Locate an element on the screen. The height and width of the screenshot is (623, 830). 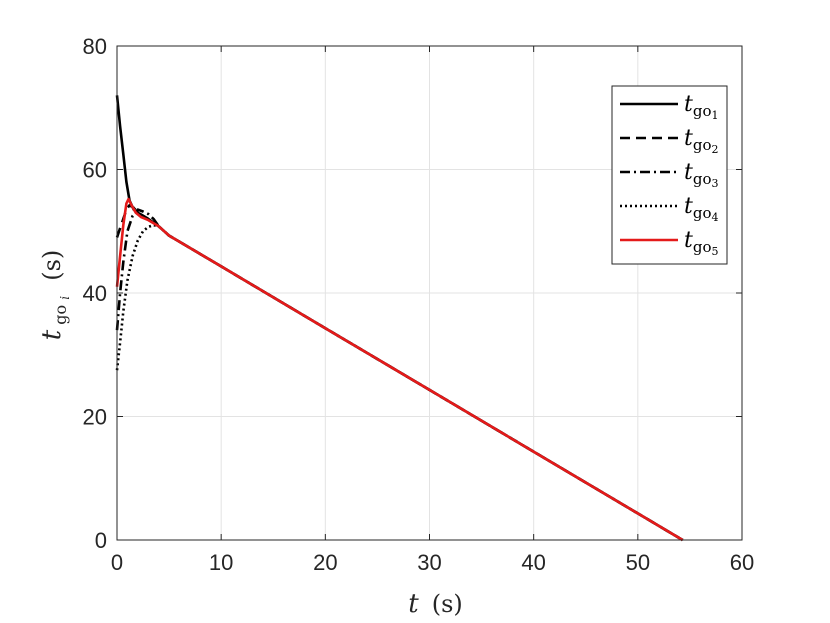
x-tick-label: 40 is located at coordinates (533, 562).